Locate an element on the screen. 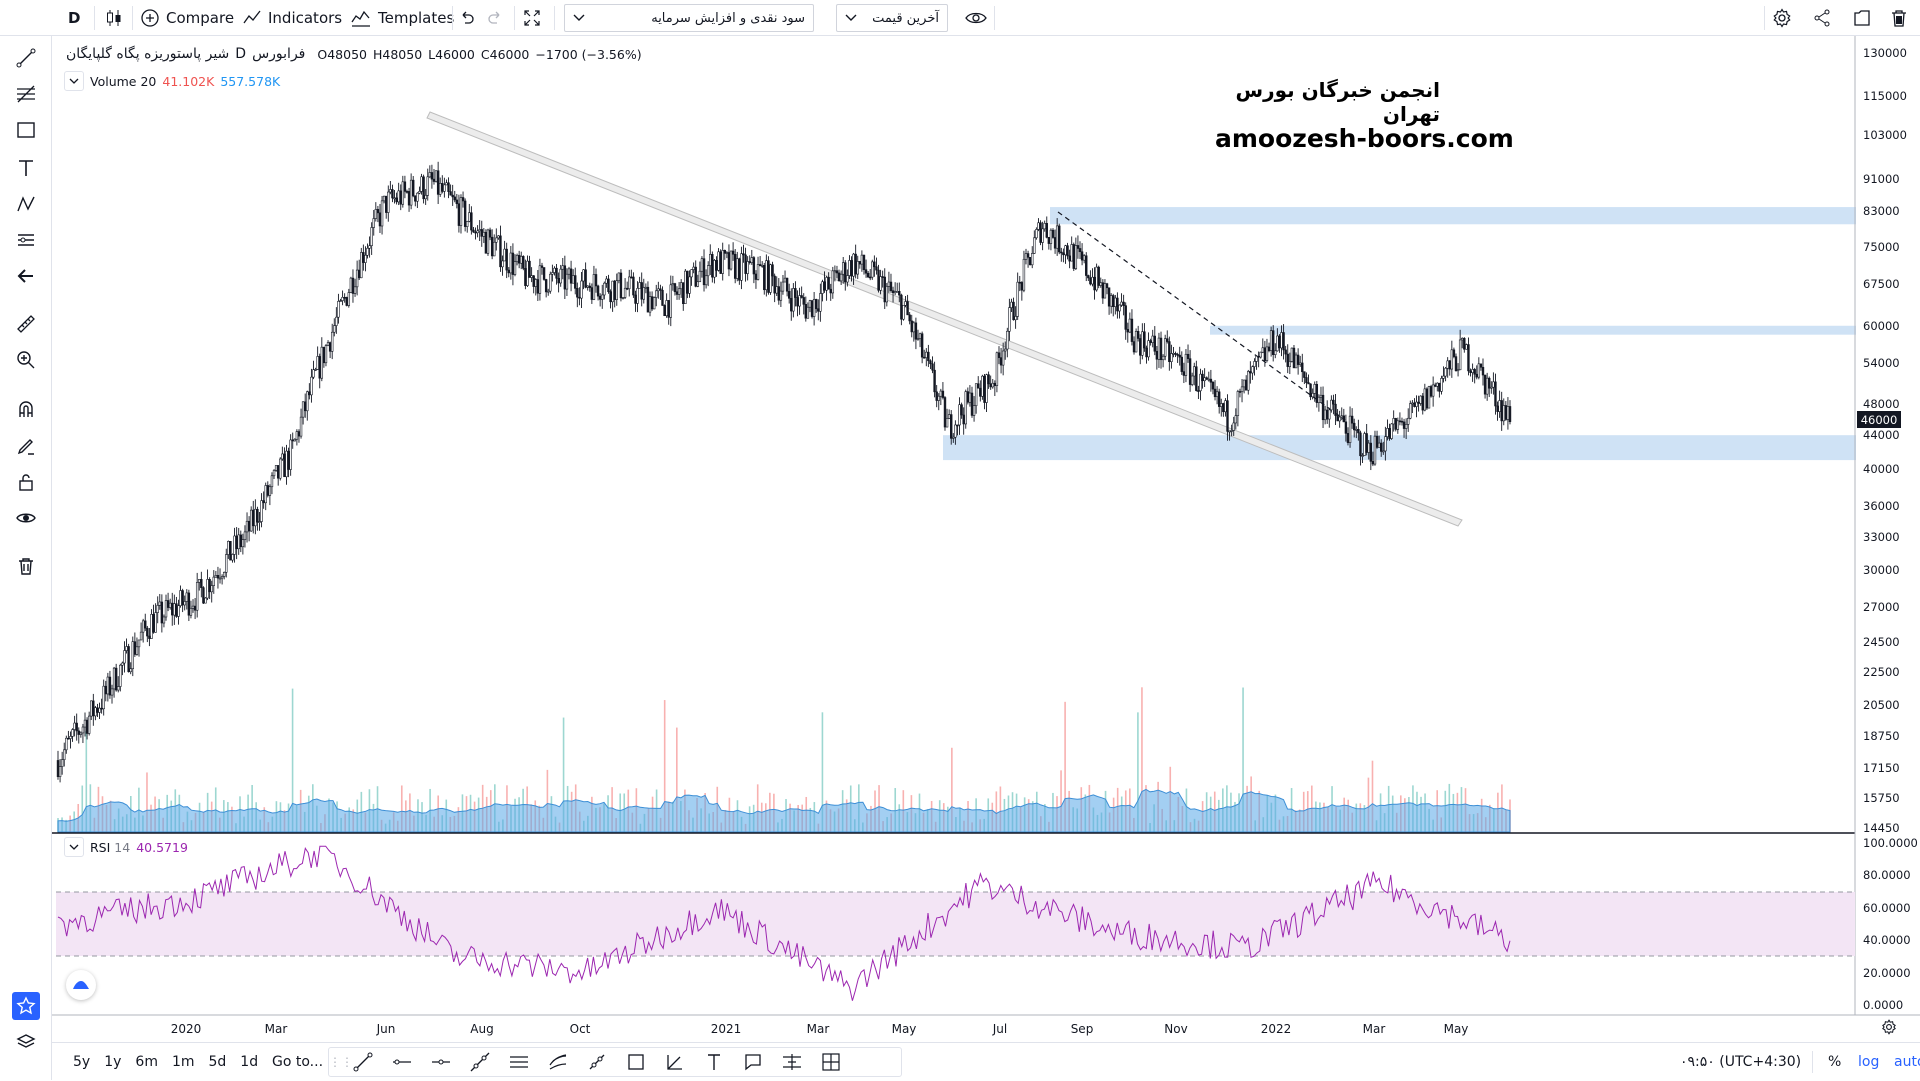 The image size is (1920, 1081). trash-icon is located at coordinates (26, 566).